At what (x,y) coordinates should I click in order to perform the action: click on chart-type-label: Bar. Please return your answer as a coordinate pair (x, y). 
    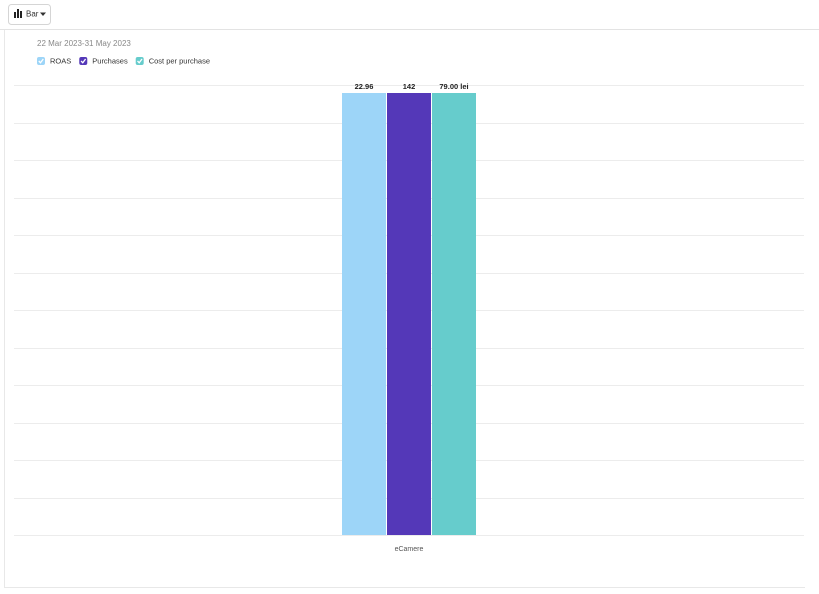
    Looking at the image, I should click on (32, 14).